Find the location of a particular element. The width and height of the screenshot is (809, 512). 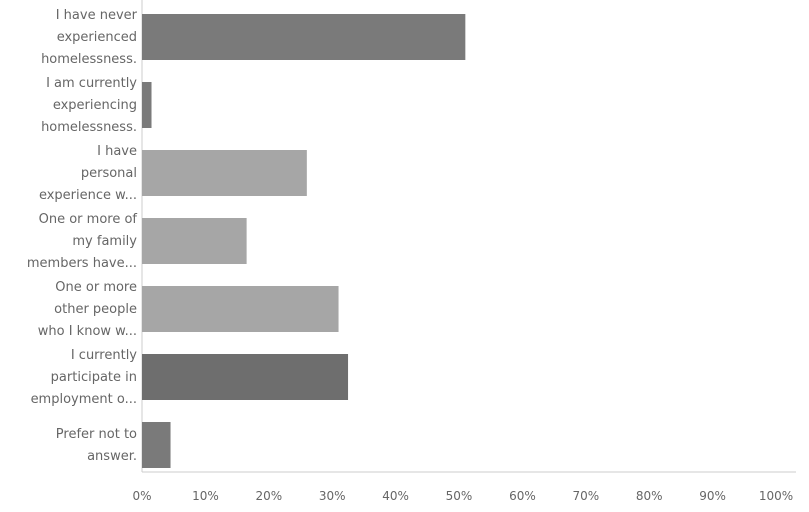

x-tick-label-80pct: 80% is located at coordinates (649, 496).